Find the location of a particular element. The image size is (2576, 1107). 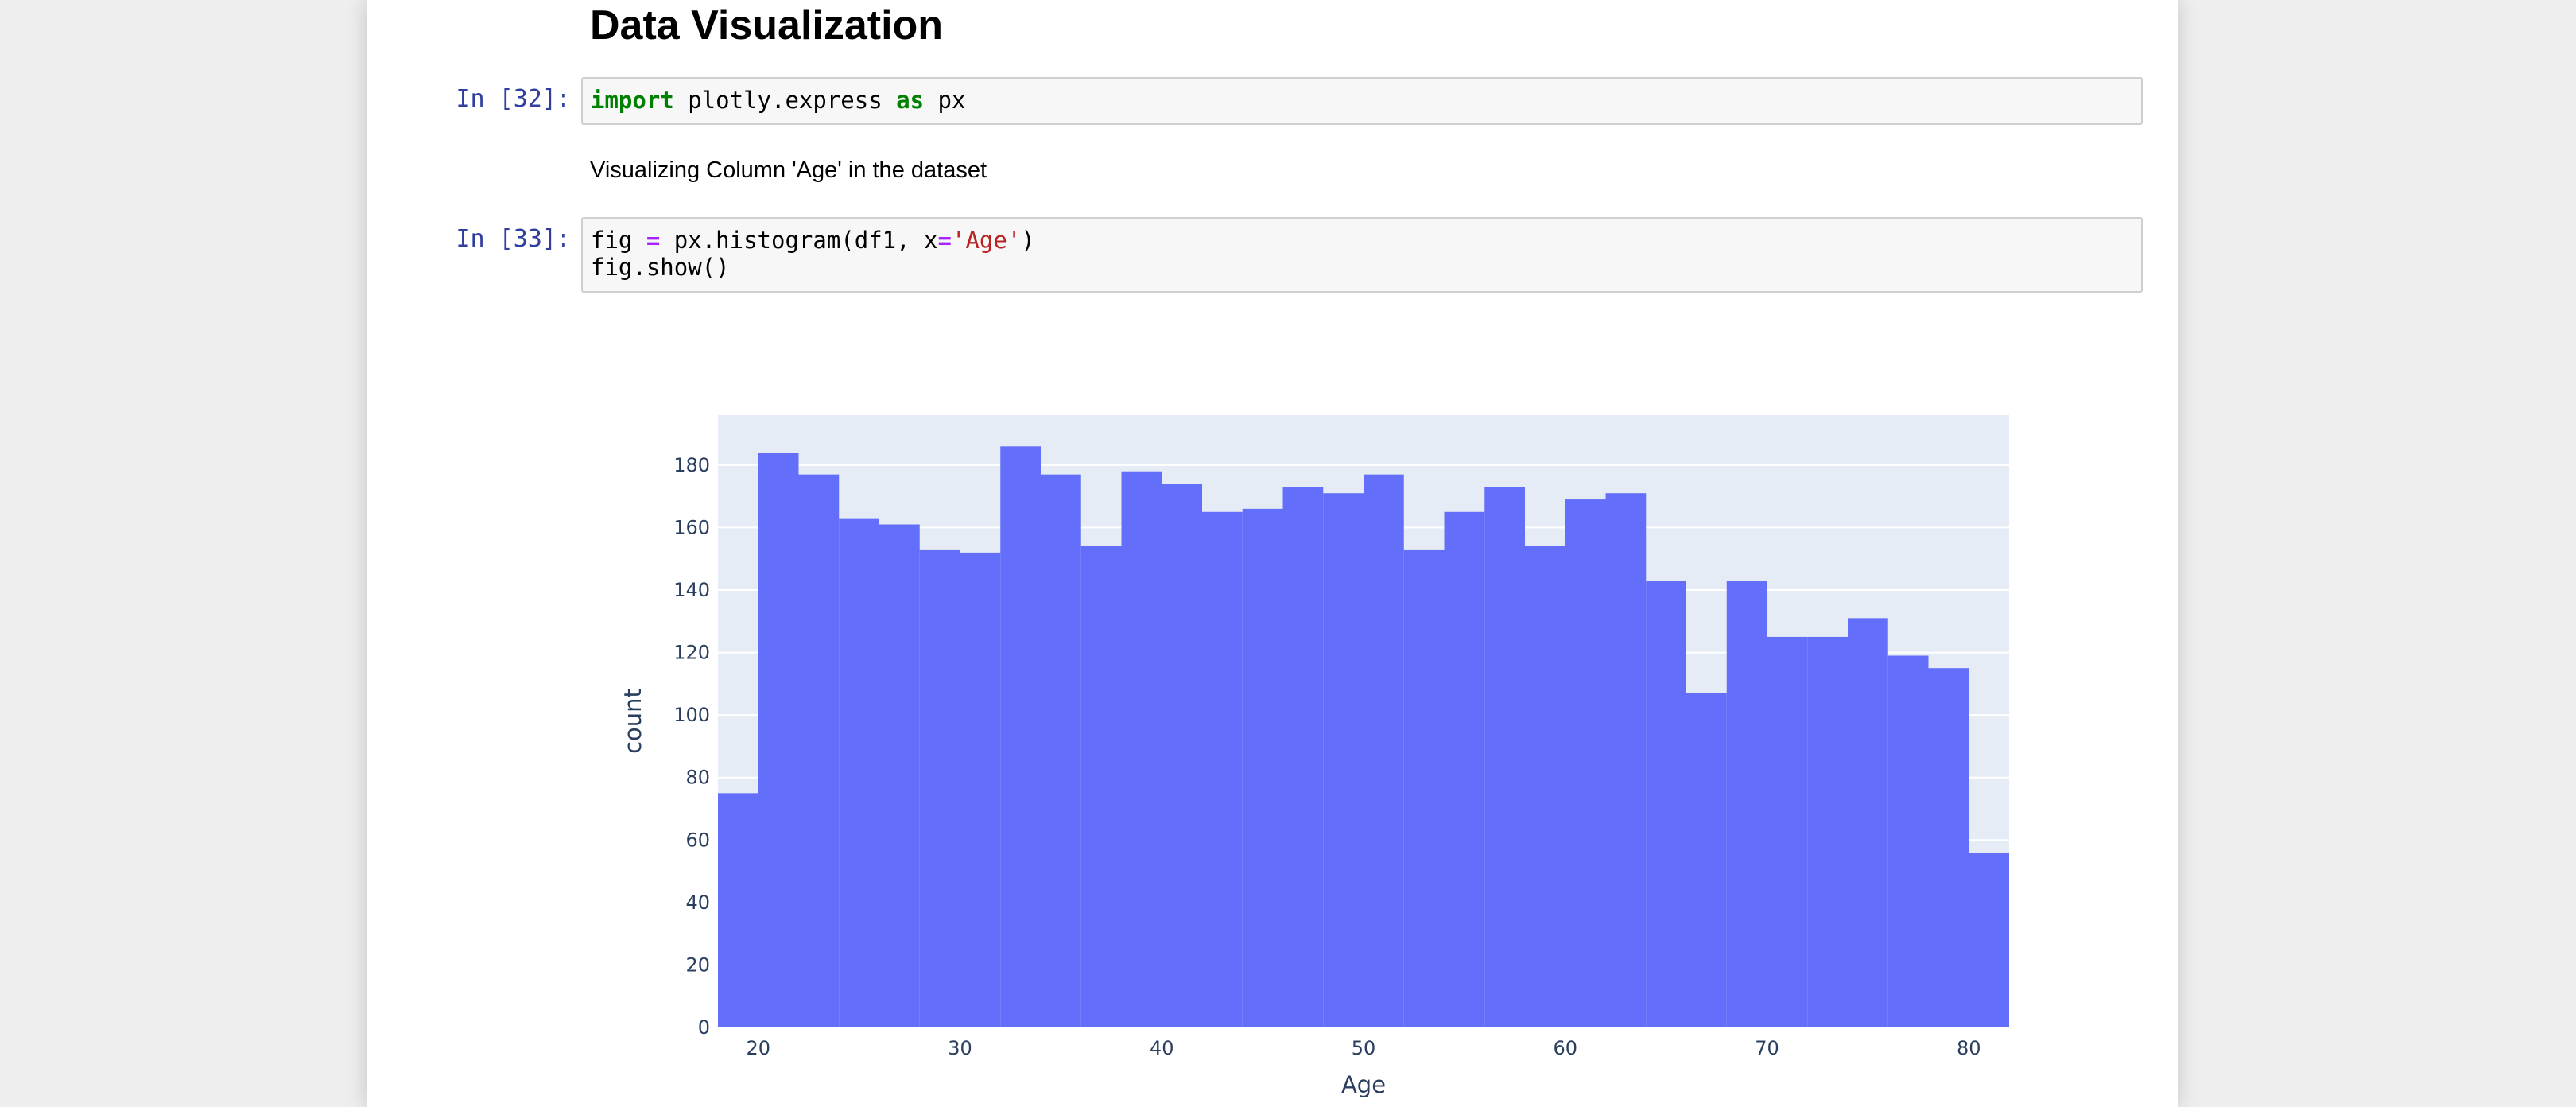

x-tick-label: 50 is located at coordinates (1364, 1048).